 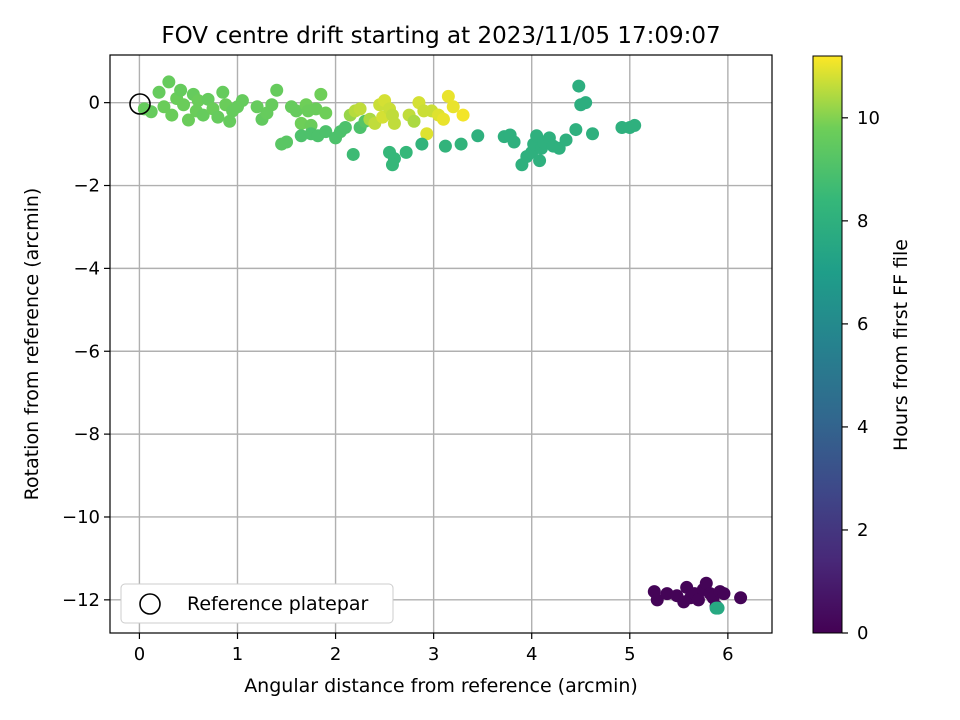 What do you see at coordinates (237, 654) in the screenshot?
I see `x-tick-label: 1` at bounding box center [237, 654].